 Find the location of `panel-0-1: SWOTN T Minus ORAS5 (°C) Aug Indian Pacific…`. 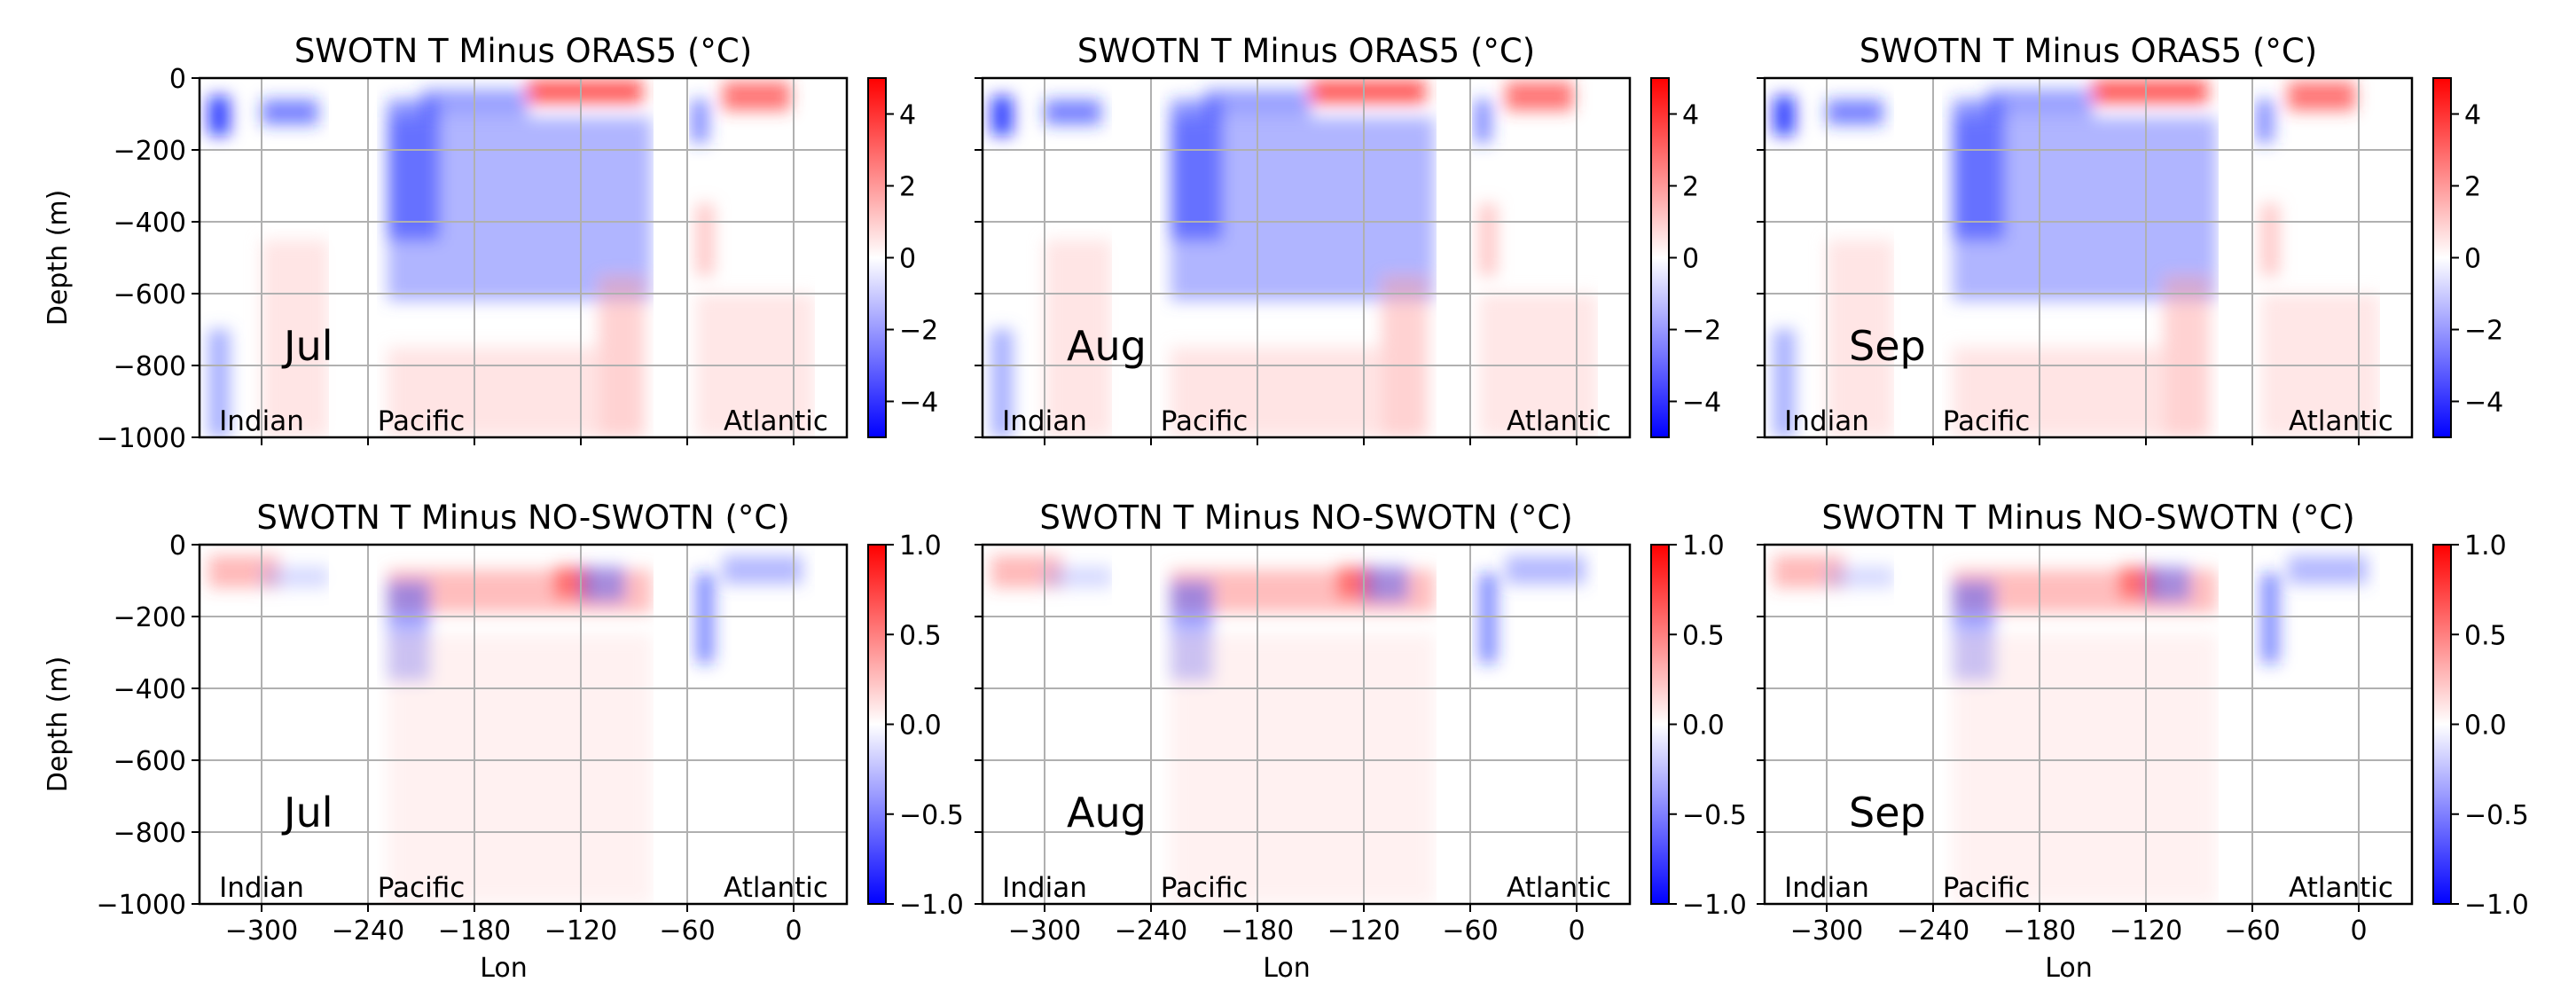

panel-0-1: SWOTN T Minus ORAS5 (°C) Aug Indian Pacific… is located at coordinates (1348, 238).